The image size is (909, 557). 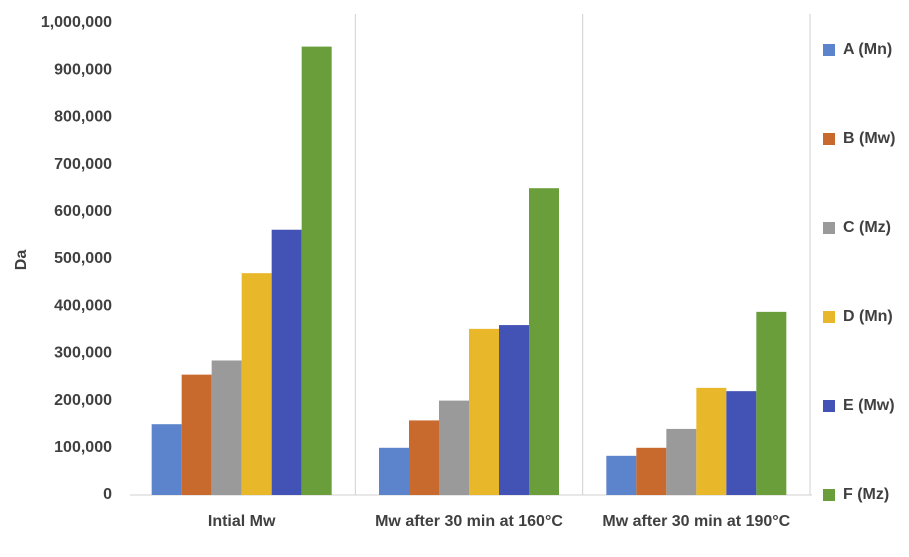 I want to click on y-tick-label: 200,000, so click(x=83, y=400).